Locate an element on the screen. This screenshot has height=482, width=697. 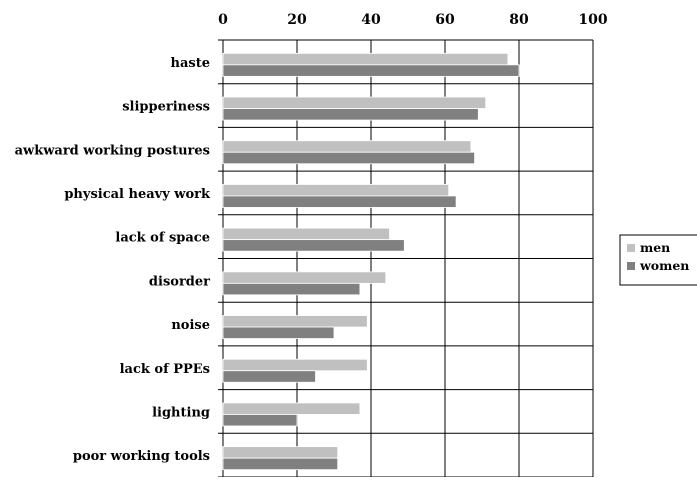
x-tick-label: 100 is located at coordinates (592, 20).